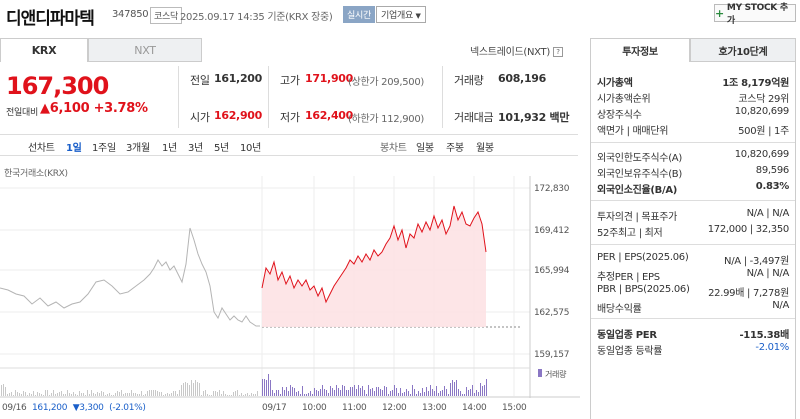  What do you see at coordinates (74, 148) in the screenshot?
I see `period-1d: 1일` at bounding box center [74, 148].